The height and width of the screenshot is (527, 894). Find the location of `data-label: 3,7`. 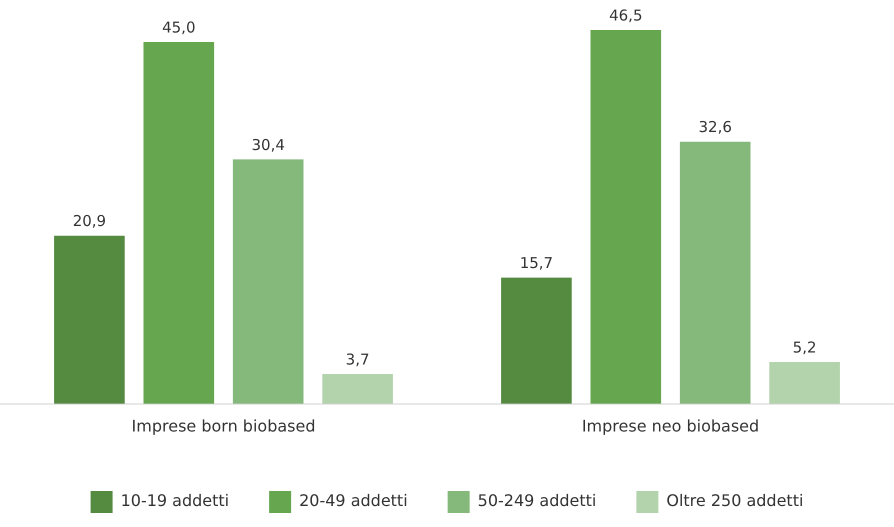

data-label: 3,7 is located at coordinates (358, 359).